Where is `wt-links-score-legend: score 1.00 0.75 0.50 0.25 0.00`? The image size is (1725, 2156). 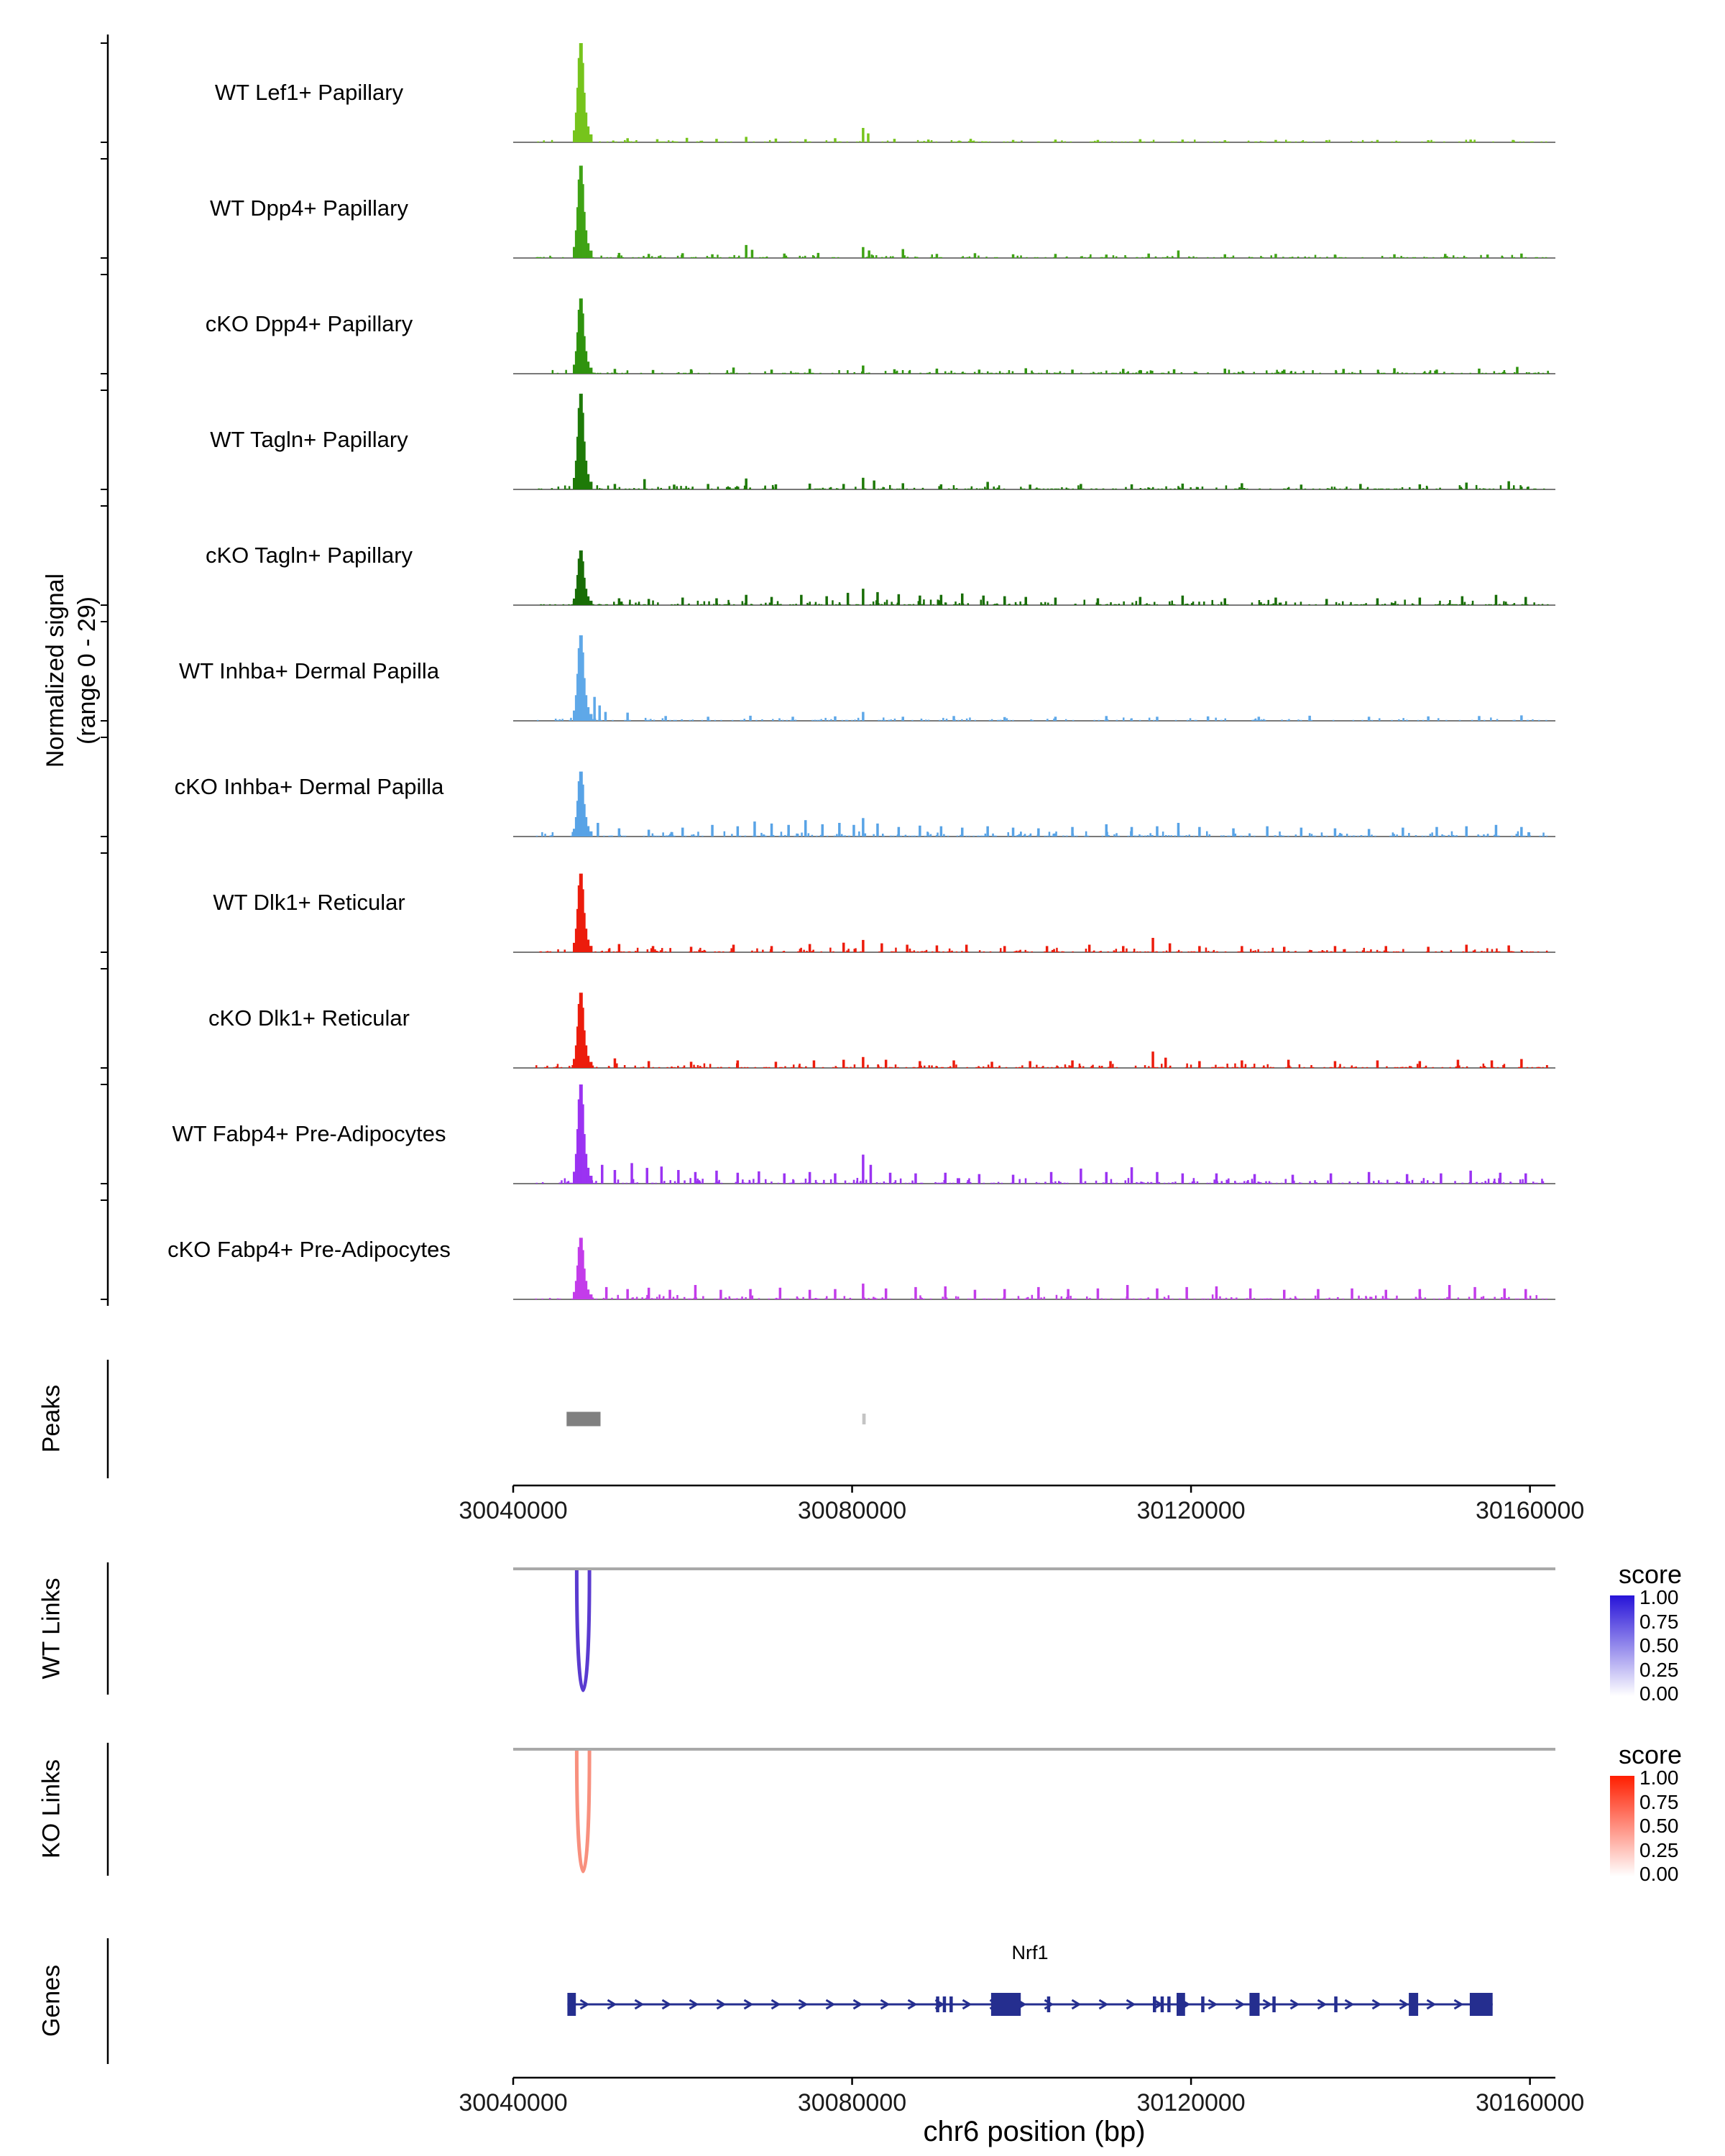
wt-links-score-legend: score 1.00 0.75 0.50 0.25 0.00 is located at coordinates (1667, 1632).